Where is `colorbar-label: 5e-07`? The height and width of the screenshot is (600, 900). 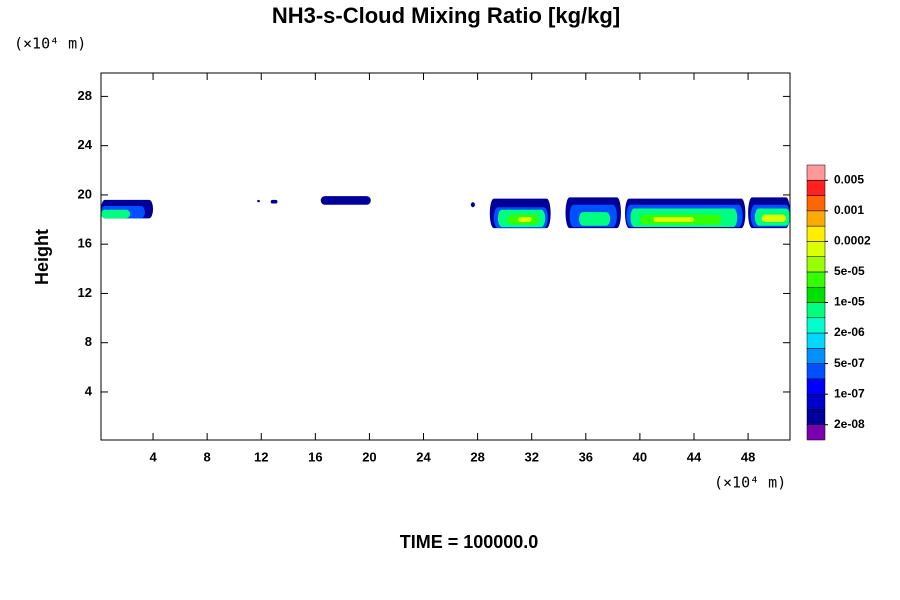 colorbar-label: 5e-07 is located at coordinates (849, 363).